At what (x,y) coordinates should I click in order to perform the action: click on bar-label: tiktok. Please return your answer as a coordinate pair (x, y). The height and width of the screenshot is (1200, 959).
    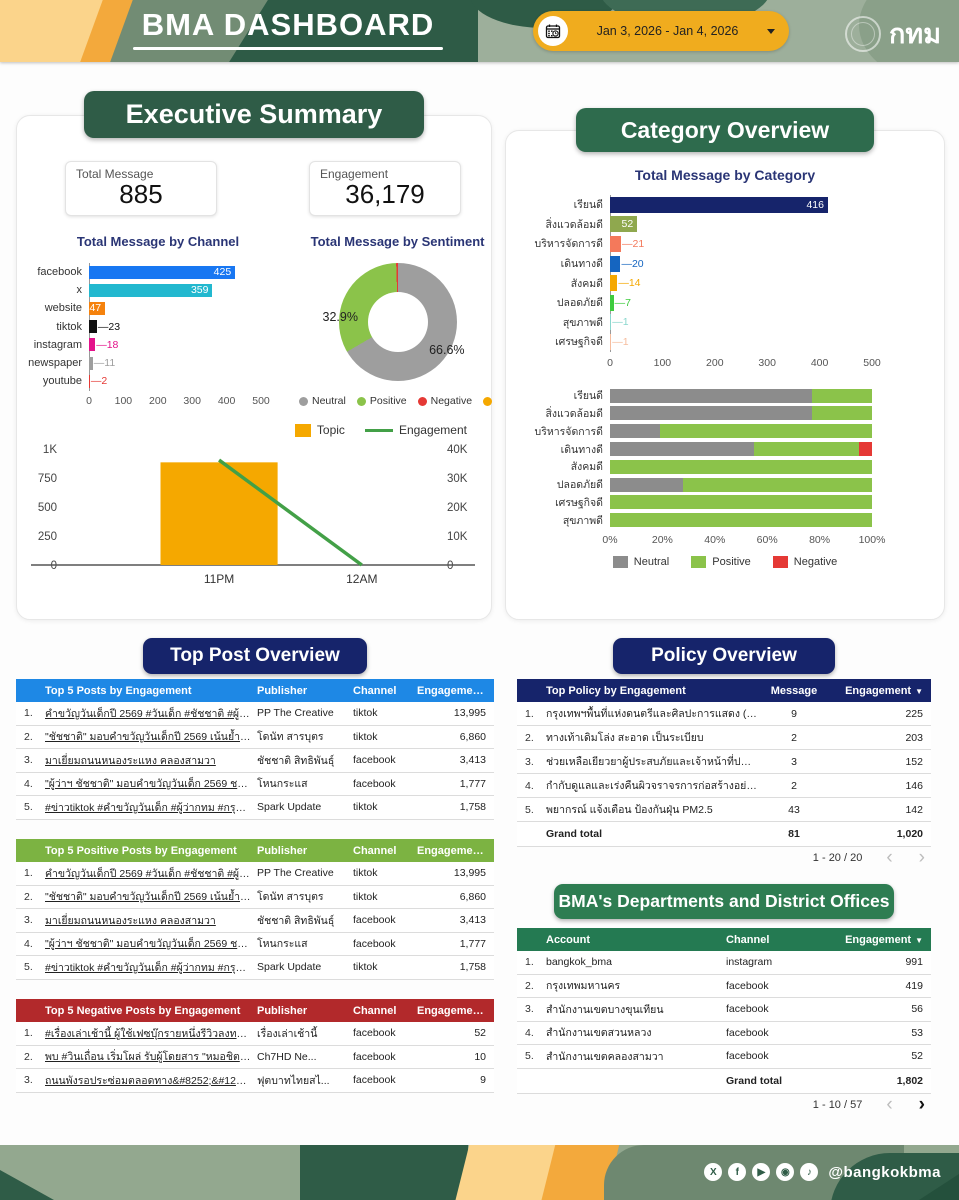
    Looking at the image, I should click on (69, 326).